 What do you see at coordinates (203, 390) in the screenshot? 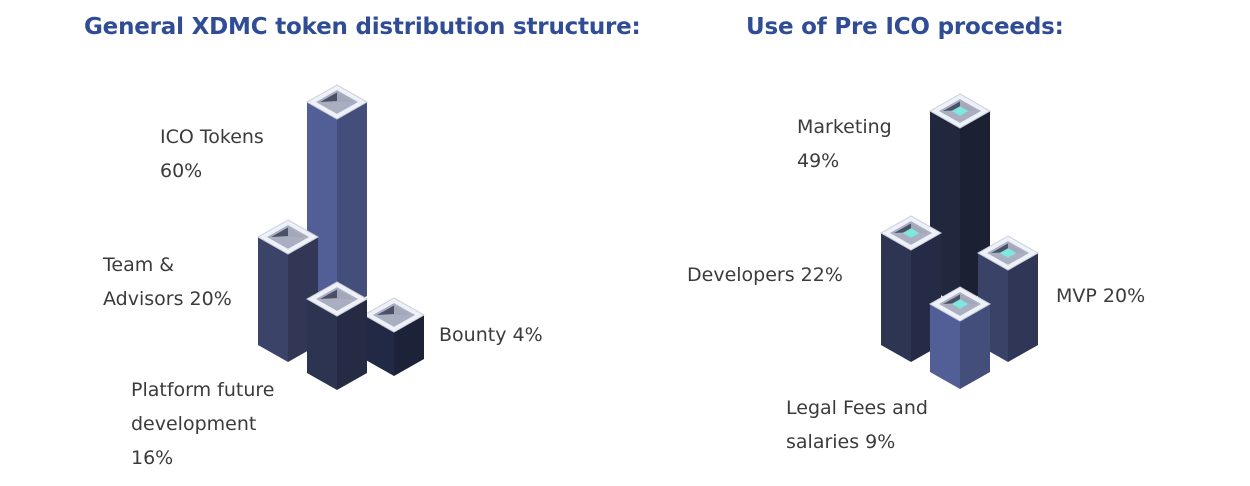
I see `label-platform-line1: Platform future` at bounding box center [203, 390].